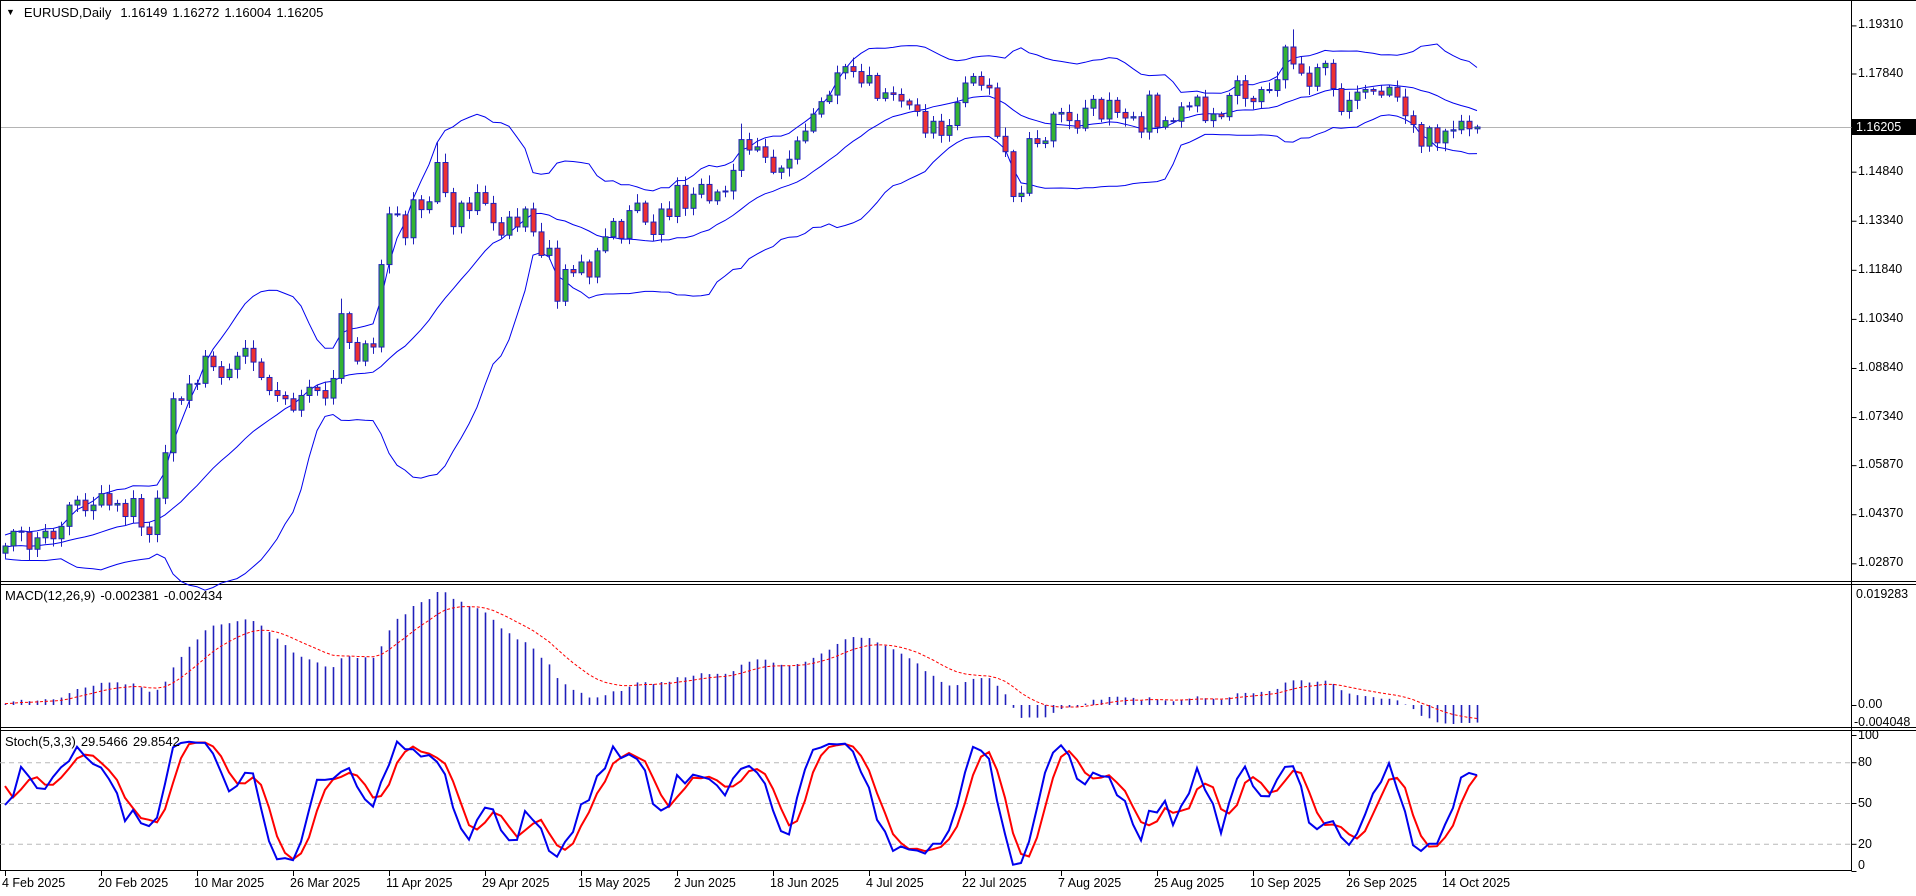 Image resolution: width=1916 pixels, height=896 pixels. What do you see at coordinates (248, 12) in the screenshot?
I see `ohlc-low: 1.16004` at bounding box center [248, 12].